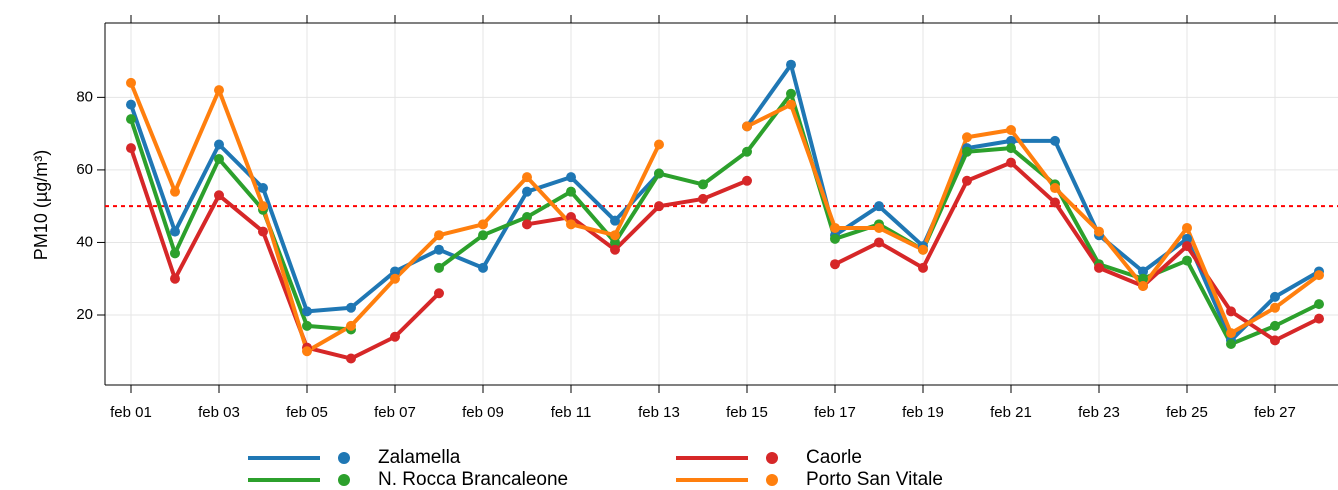  I want to click on x-tick-label: feb 23, so click(1099, 412).